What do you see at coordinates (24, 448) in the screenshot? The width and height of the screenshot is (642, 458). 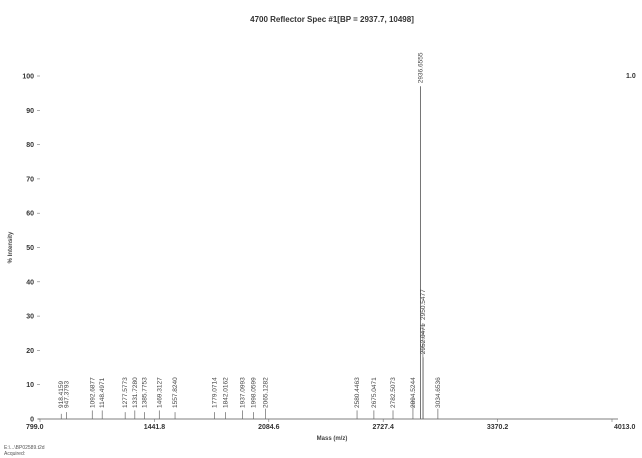 I see `footer-file-path: E:\...\BP02589.t2d` at bounding box center [24, 448].